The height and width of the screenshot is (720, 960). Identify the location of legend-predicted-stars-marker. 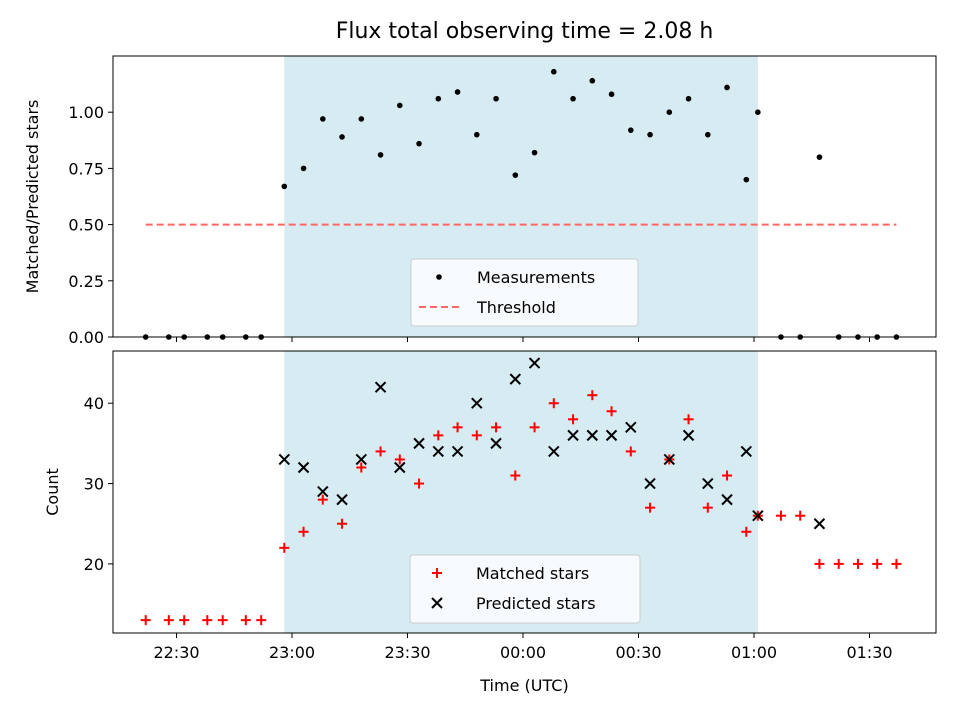
(437, 603).